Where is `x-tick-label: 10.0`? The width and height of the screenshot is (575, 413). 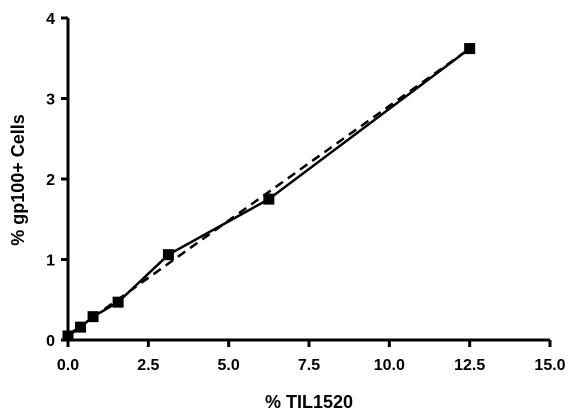
x-tick-label: 10.0 is located at coordinates (389, 365).